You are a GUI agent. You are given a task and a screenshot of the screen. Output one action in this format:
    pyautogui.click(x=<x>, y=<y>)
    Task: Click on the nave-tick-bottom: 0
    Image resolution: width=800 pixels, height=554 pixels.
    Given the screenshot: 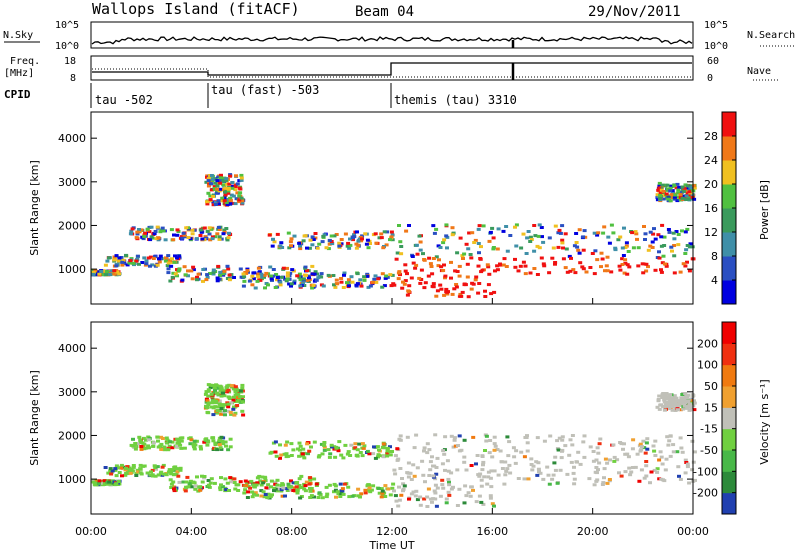 What is the action you would take?
    pyautogui.click(x=710, y=78)
    